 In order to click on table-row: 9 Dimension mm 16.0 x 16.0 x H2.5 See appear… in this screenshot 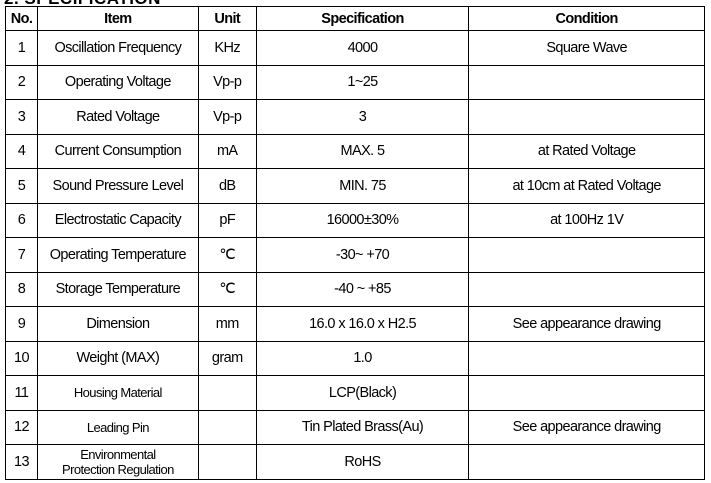, I will do `click(355, 324)`.